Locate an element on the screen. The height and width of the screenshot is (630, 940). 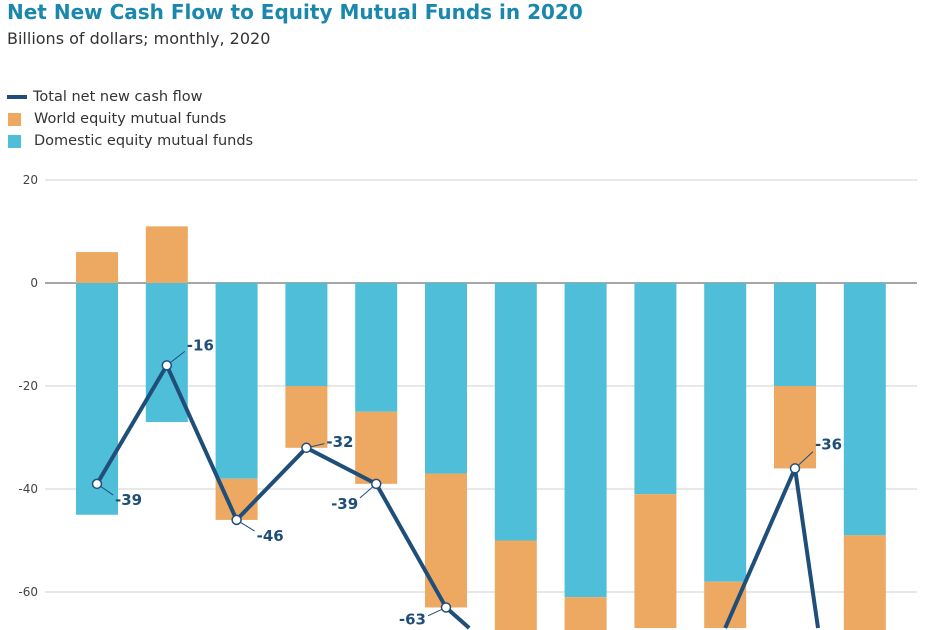
data-label: -46 is located at coordinates (270, 536).